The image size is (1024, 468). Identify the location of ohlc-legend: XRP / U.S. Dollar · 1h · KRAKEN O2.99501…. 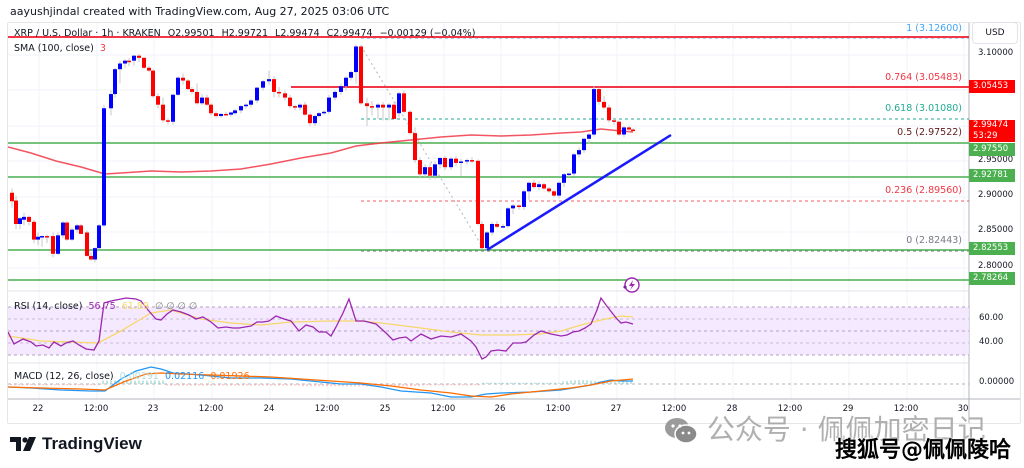
(244, 33).